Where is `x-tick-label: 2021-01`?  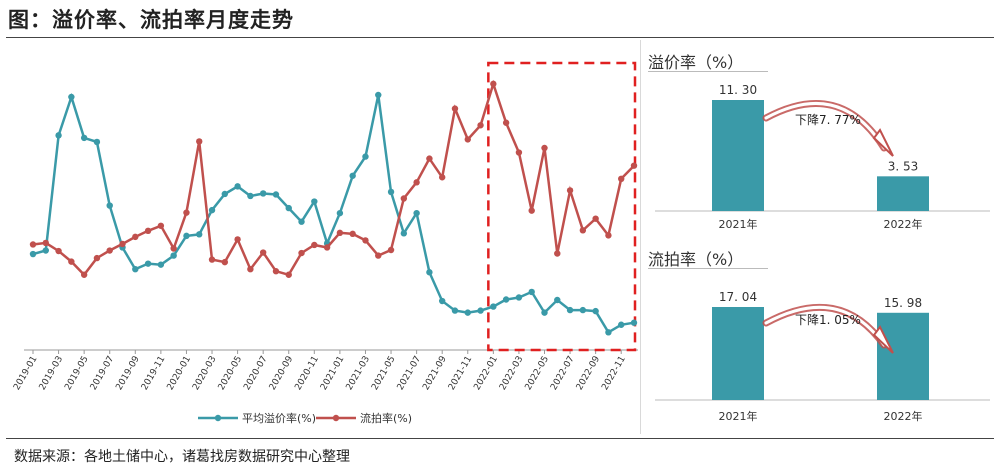 x-tick-label: 2021-01 is located at coordinates (332, 374).